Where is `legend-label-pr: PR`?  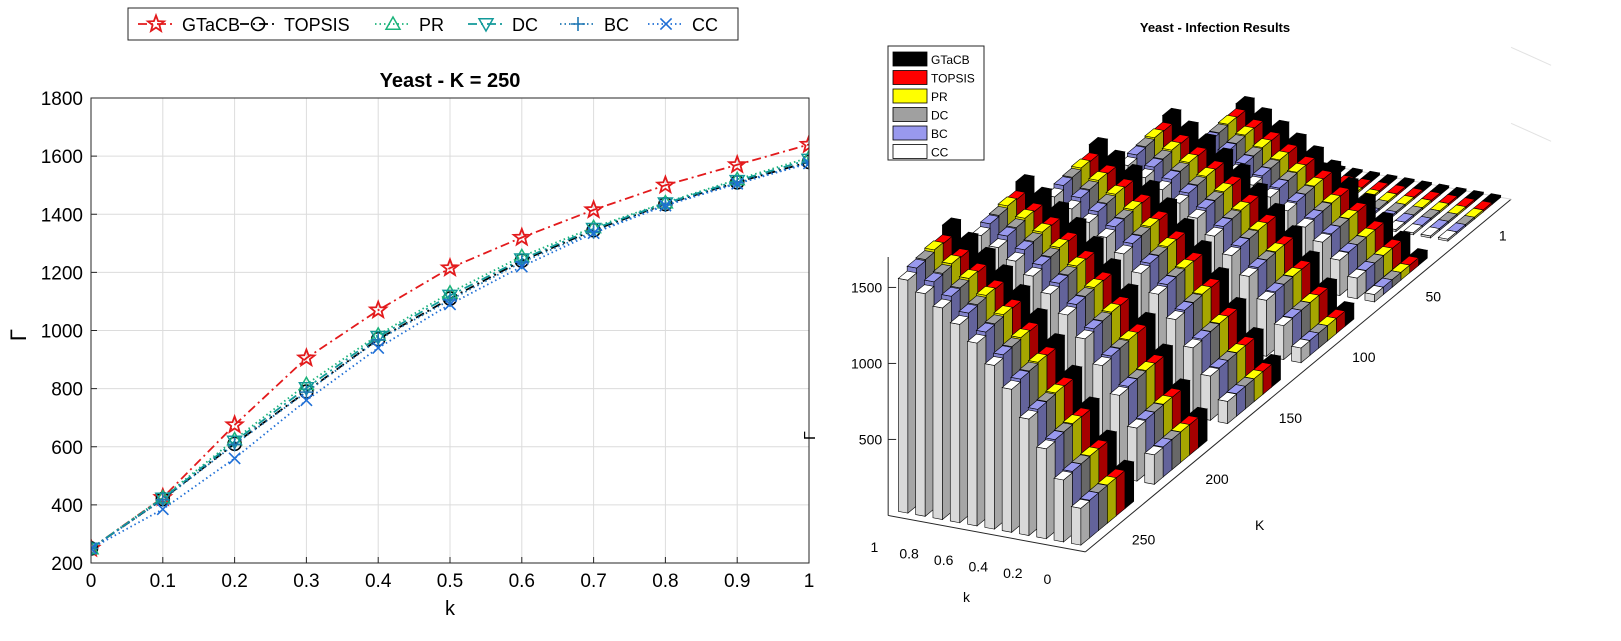
legend-label-pr: PR is located at coordinates (431, 25).